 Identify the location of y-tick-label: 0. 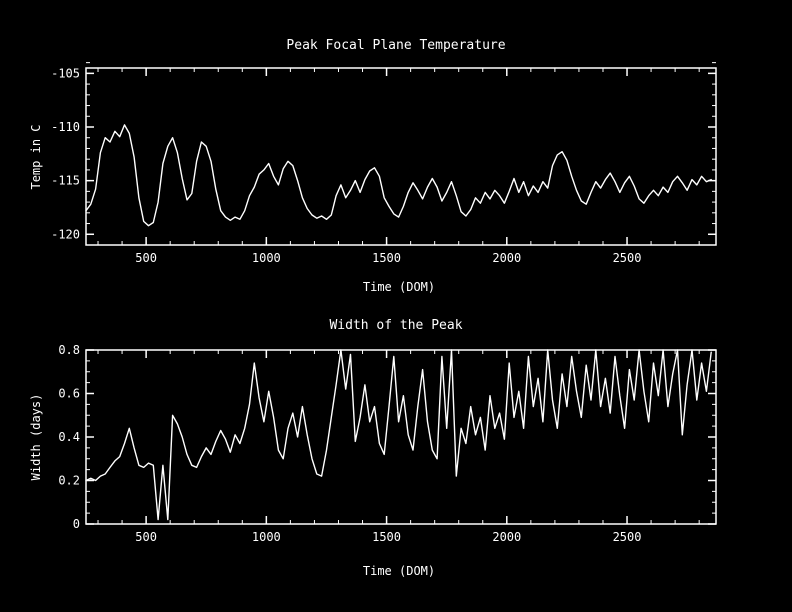
(76, 524).